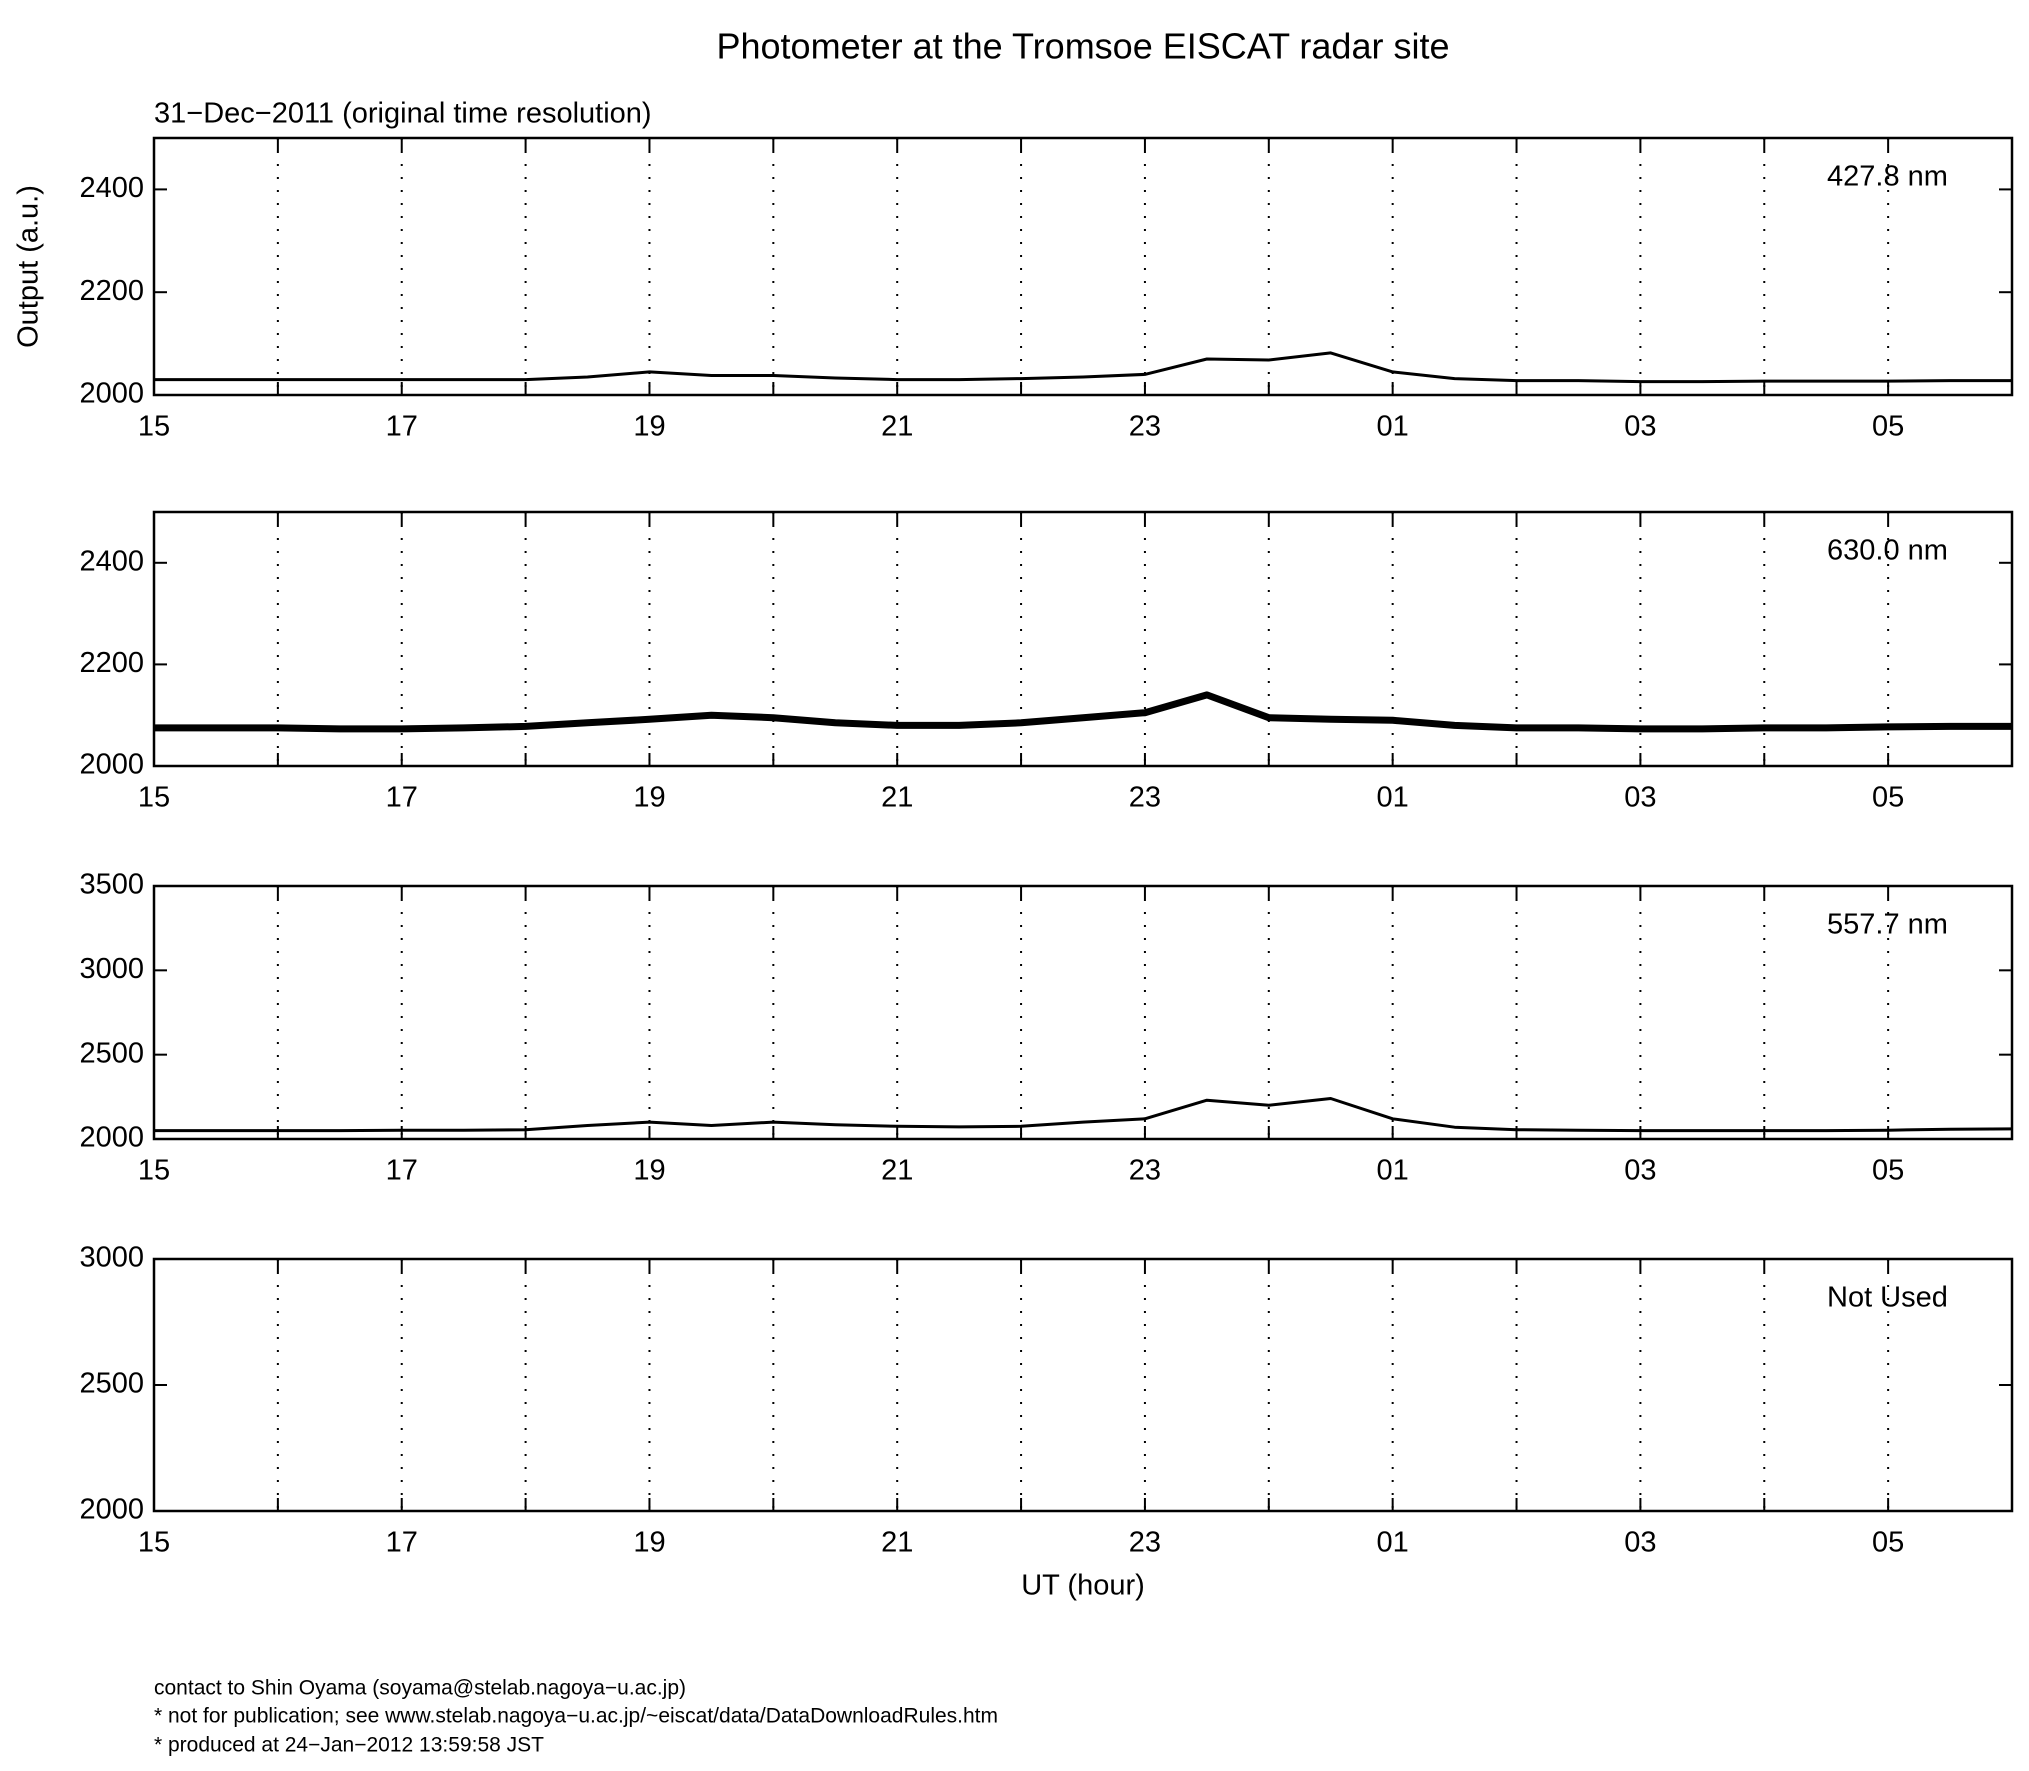 This screenshot has width=2029, height=1771. Describe the element at coordinates (349, 1745) in the screenshot. I see `footer: * produced at 24−Jan−2012 13:59:58 JST` at that location.